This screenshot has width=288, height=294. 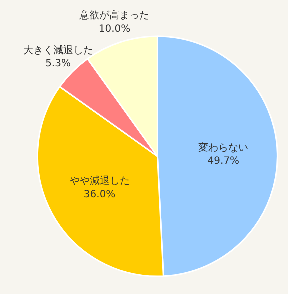 What do you see at coordinates (114, 29) in the screenshot?
I see `data-label: 10.0%` at bounding box center [114, 29].